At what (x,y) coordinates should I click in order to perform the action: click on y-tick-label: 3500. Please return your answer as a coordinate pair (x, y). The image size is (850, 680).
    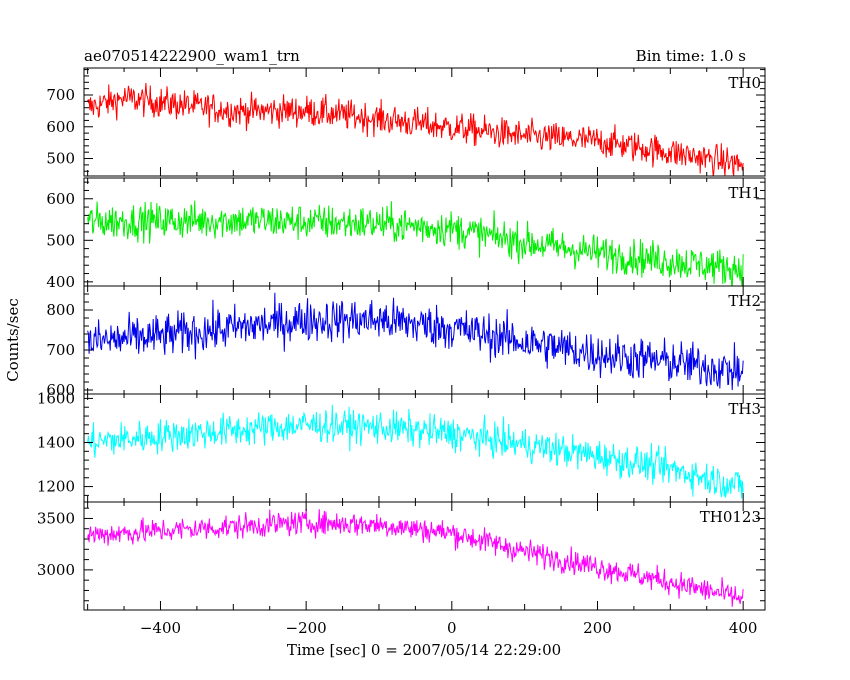
    Looking at the image, I should click on (56, 518).